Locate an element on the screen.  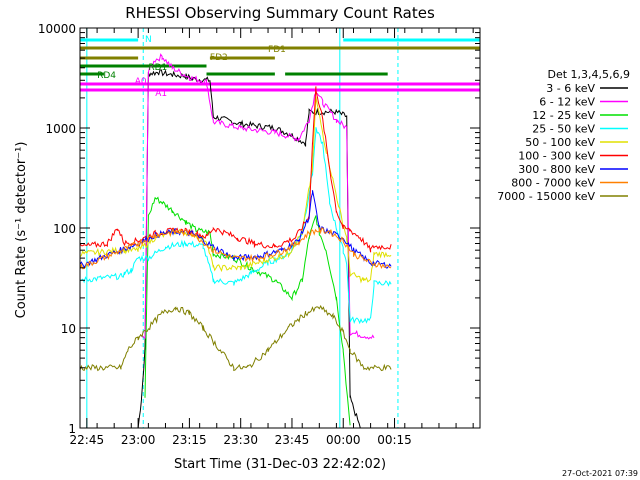
y-tick-label: 100 is located at coordinates (64, 229).